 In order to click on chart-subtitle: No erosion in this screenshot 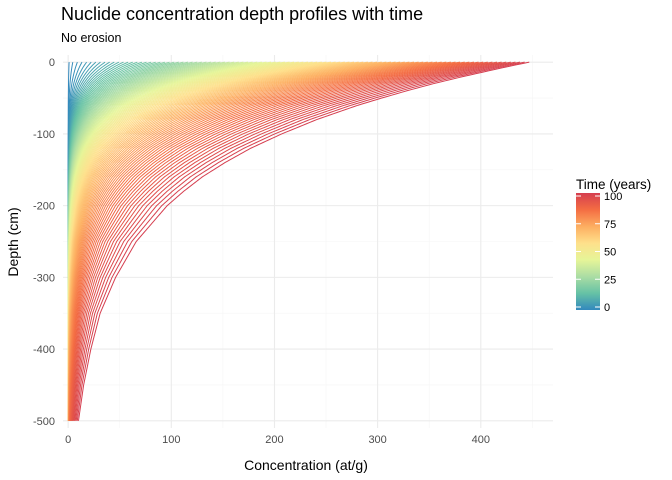, I will do `click(91, 38)`.